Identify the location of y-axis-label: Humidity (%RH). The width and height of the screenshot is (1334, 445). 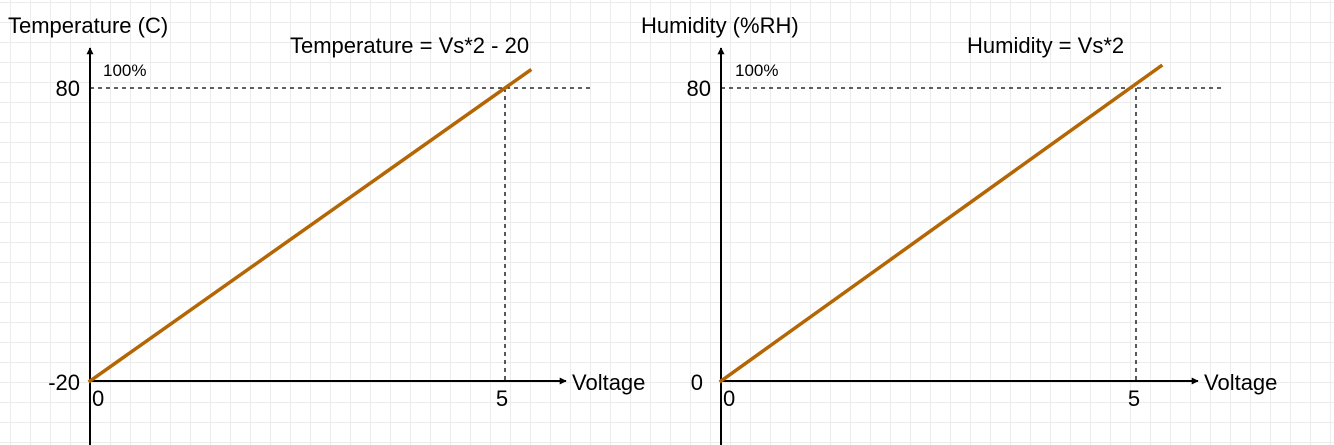
(720, 25).